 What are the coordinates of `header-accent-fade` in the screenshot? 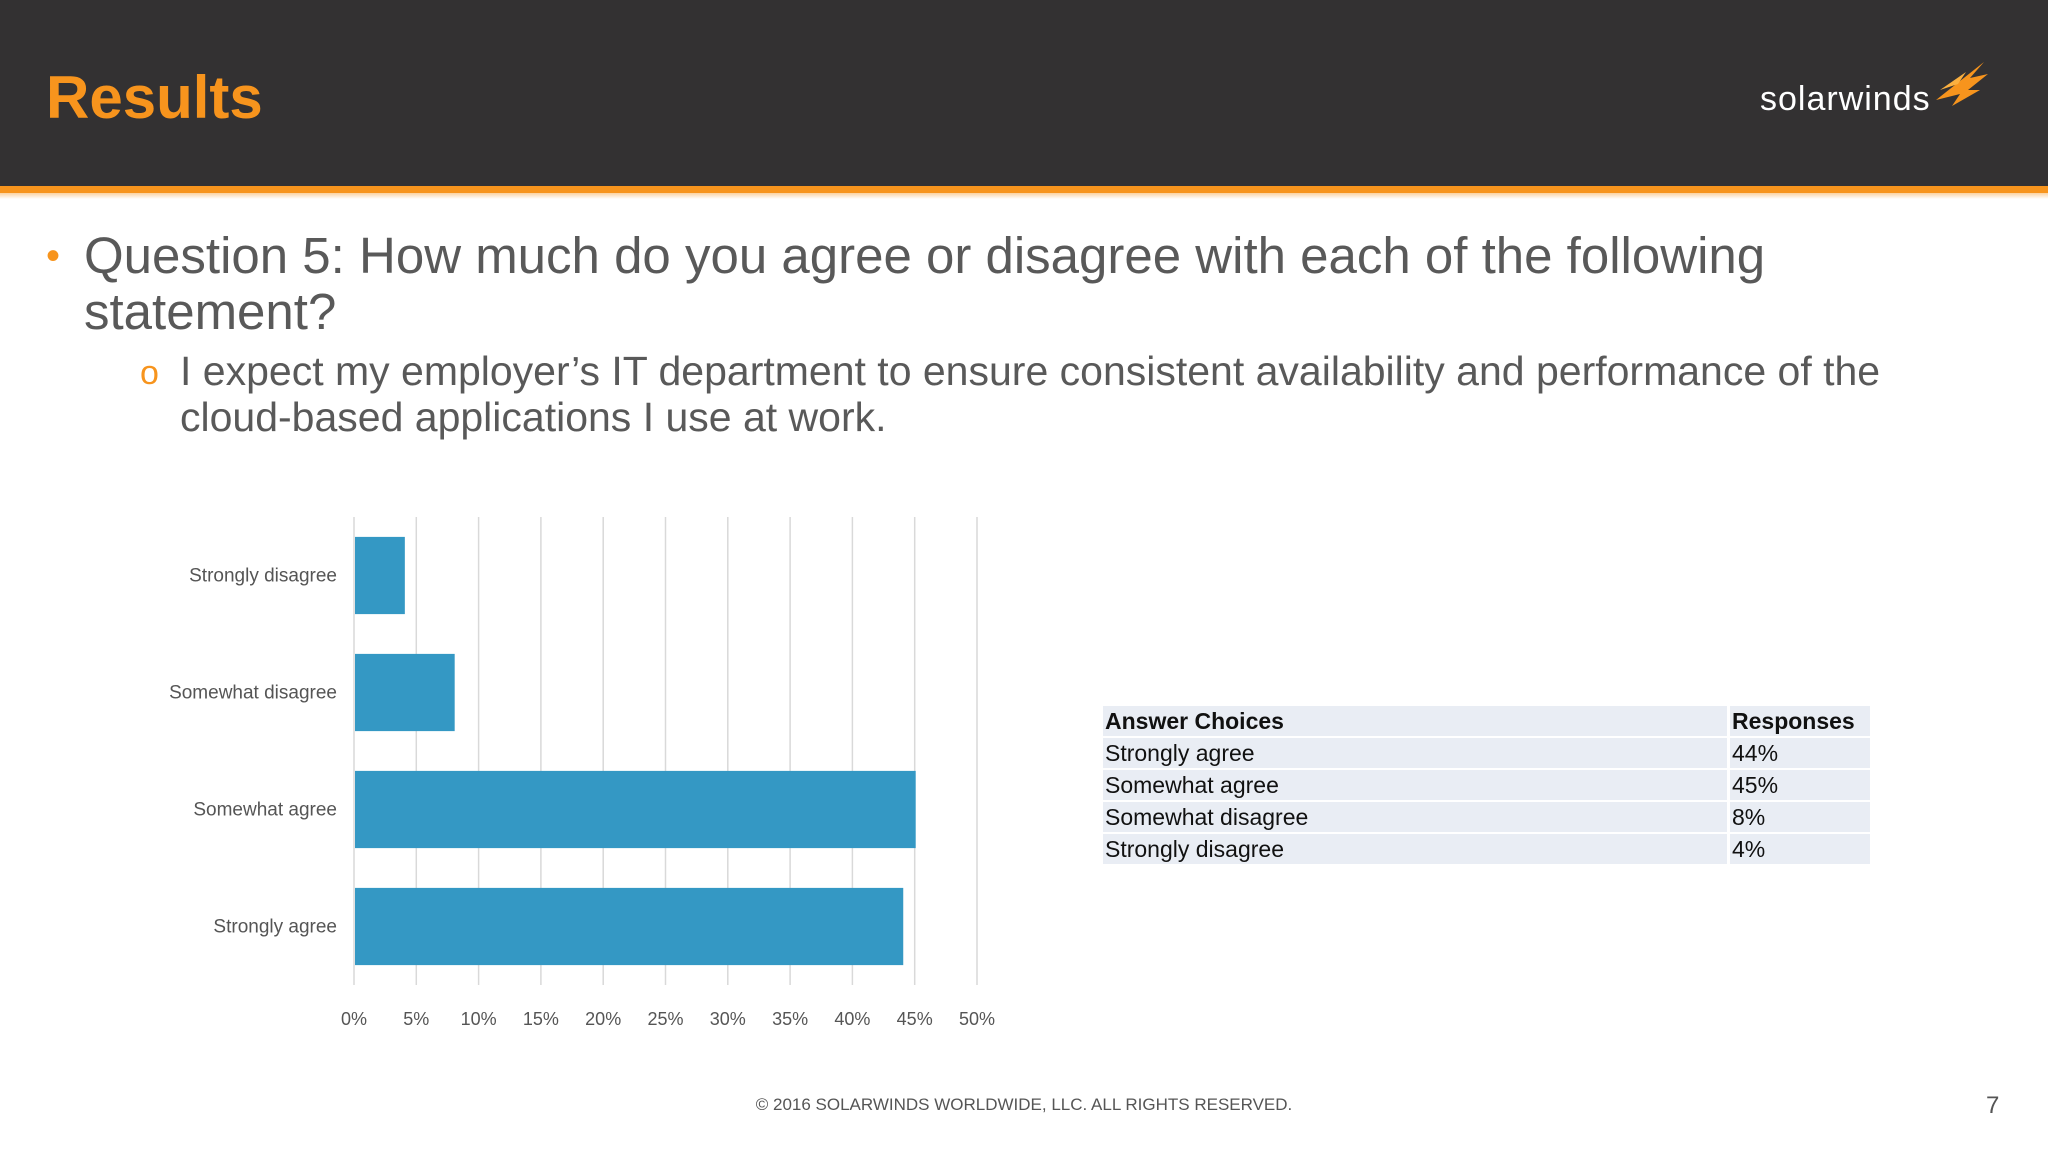 It's located at (1024, 196).